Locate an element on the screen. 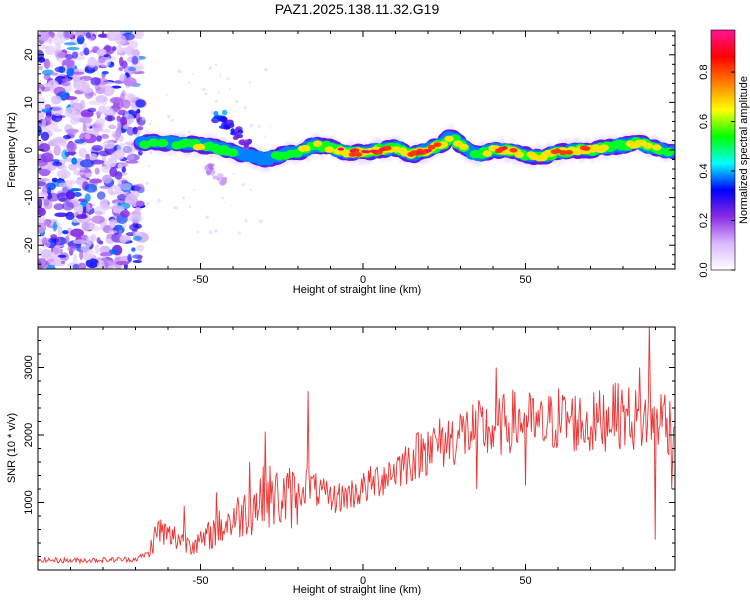 This screenshot has width=750, height=600. spectrogram-x-label: Height of straight line (km) is located at coordinates (357, 290).